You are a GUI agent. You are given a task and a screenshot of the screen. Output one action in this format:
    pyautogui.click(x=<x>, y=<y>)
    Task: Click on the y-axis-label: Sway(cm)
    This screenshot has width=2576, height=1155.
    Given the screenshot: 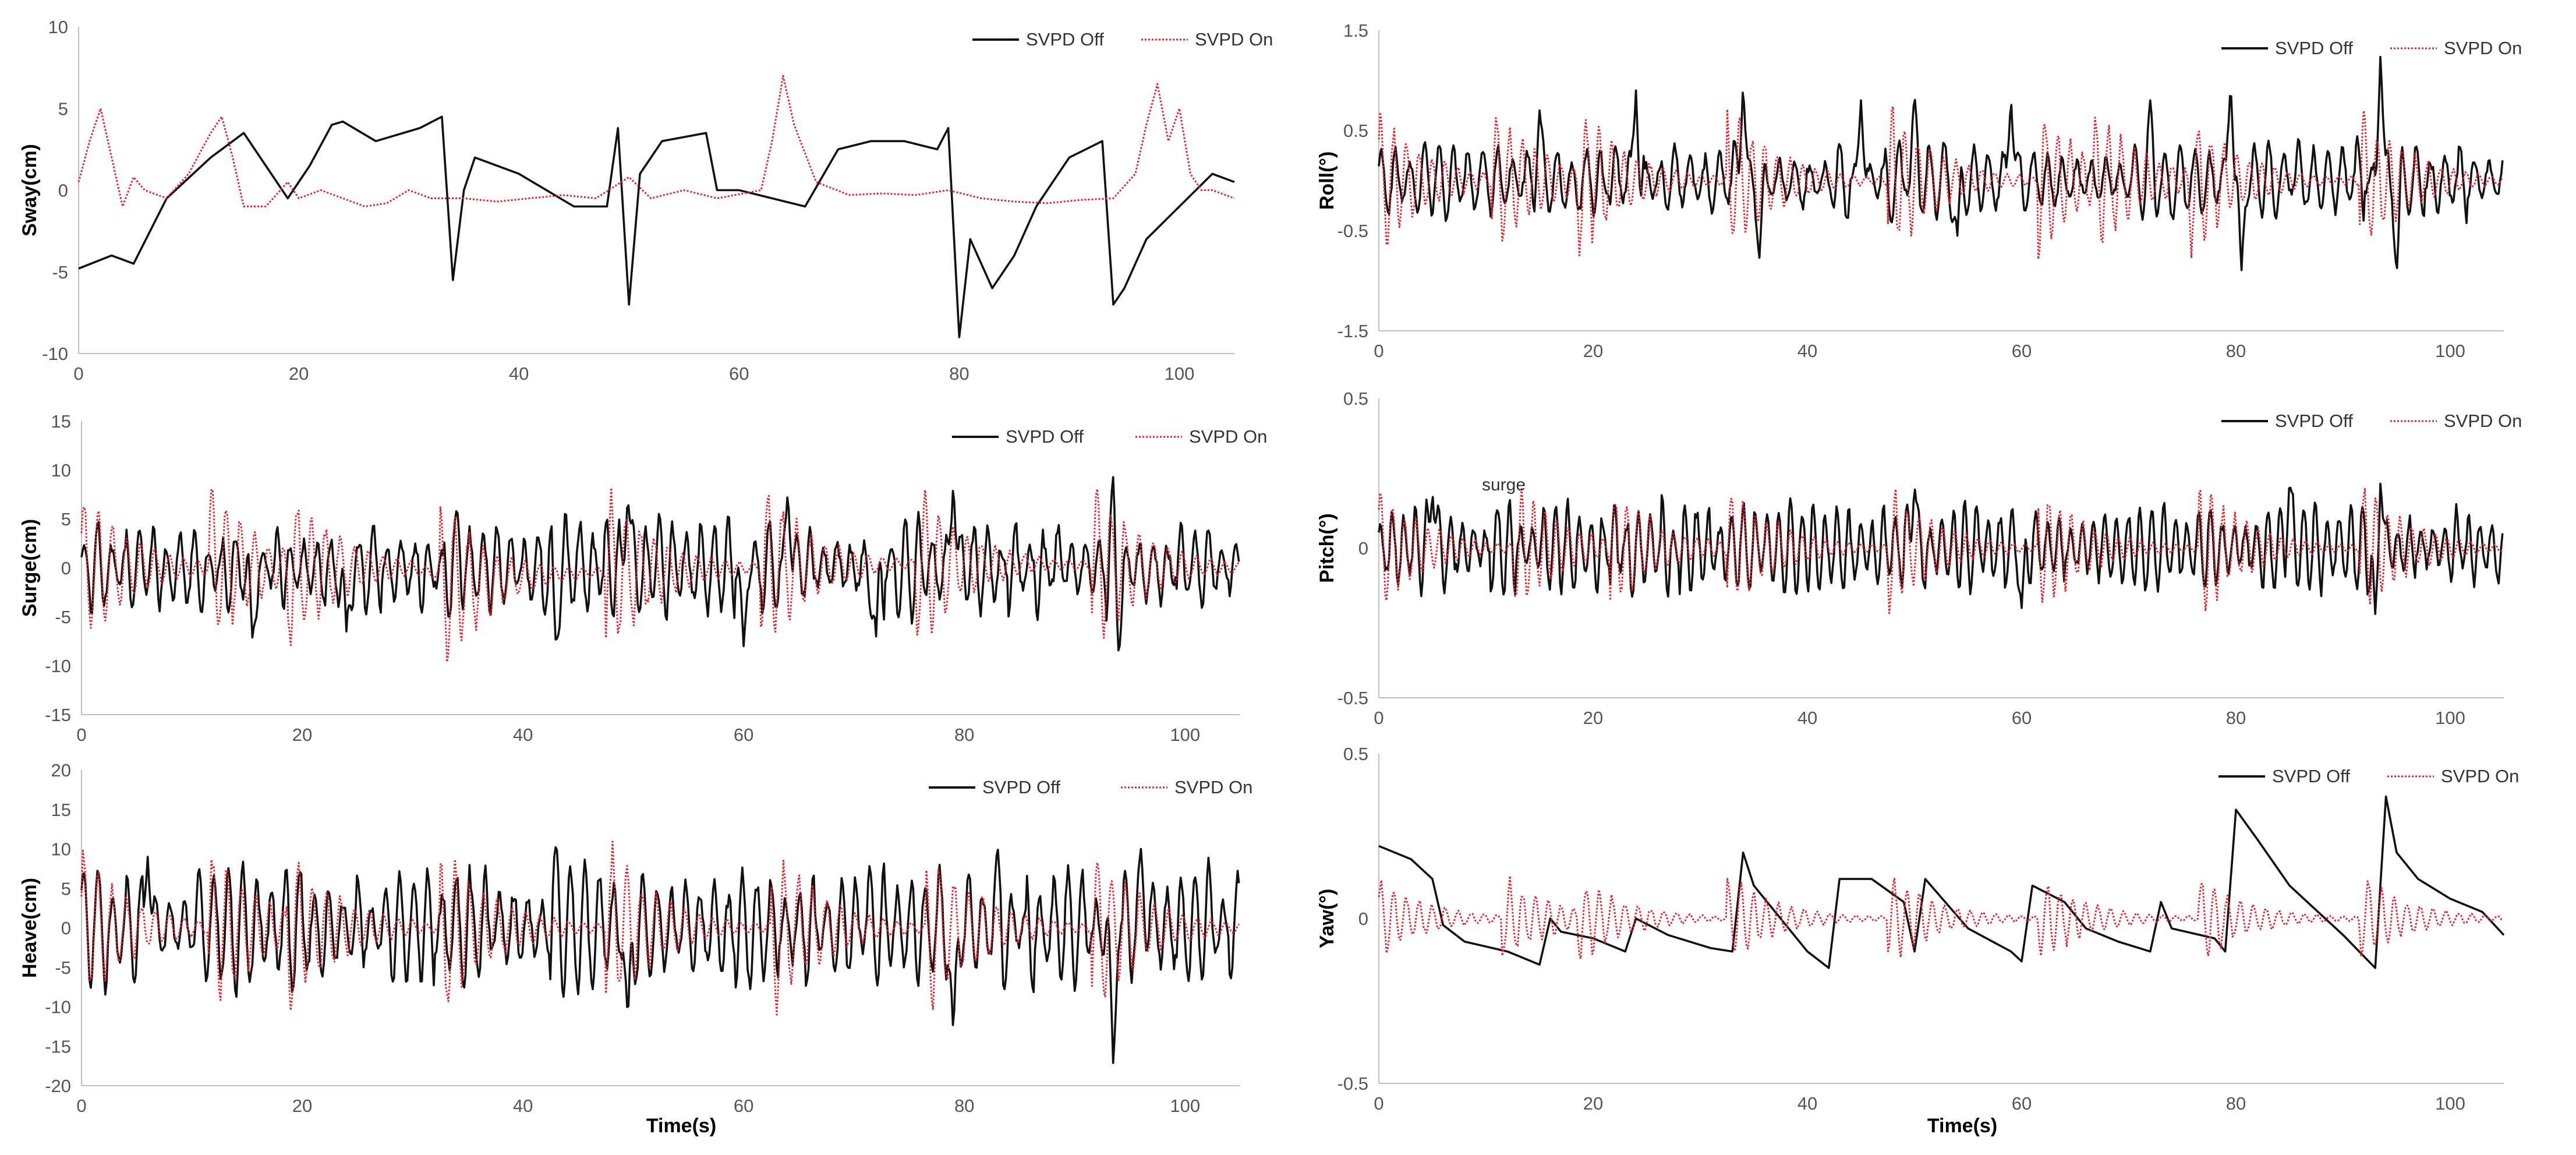 What is the action you would take?
    pyautogui.click(x=30, y=190)
    